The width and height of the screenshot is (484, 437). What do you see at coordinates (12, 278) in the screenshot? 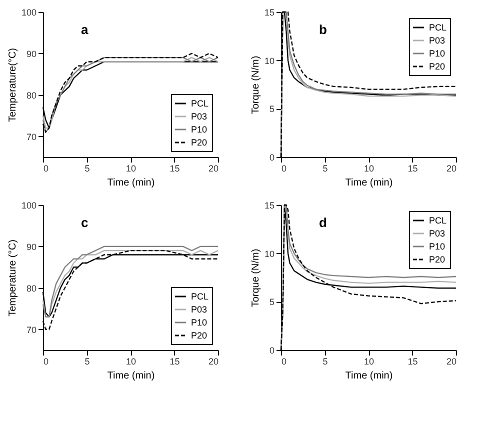
I see `y-axis-title: Temperature (°C)` at bounding box center [12, 278].